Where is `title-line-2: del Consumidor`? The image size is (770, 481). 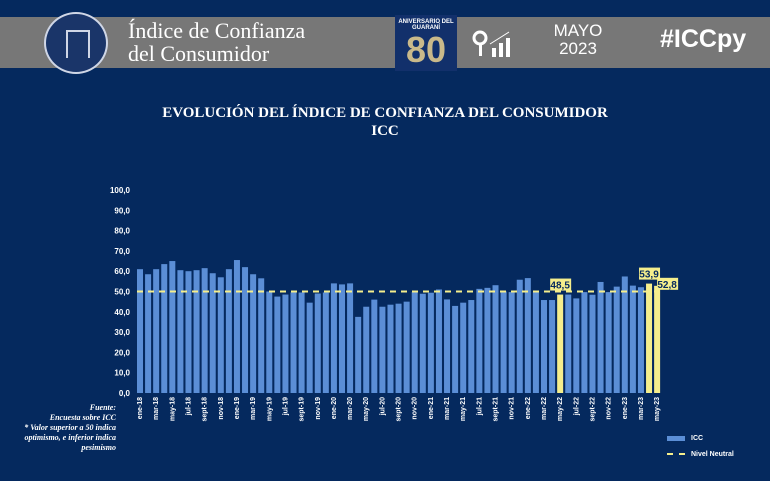 title-line-2: del Consumidor is located at coordinates (199, 53).